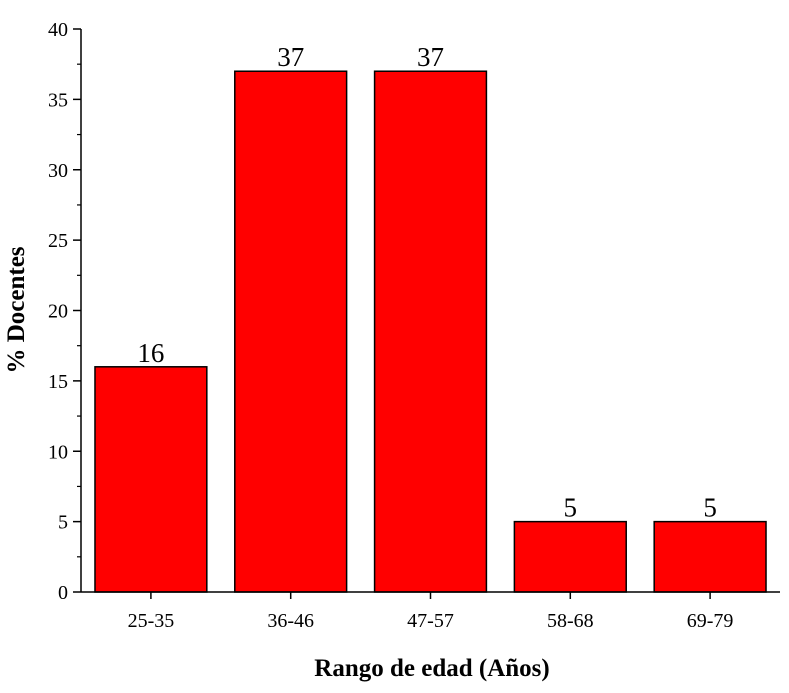 This screenshot has width=789, height=693. I want to click on x-tick-label-69-79: 69-79, so click(710, 621).